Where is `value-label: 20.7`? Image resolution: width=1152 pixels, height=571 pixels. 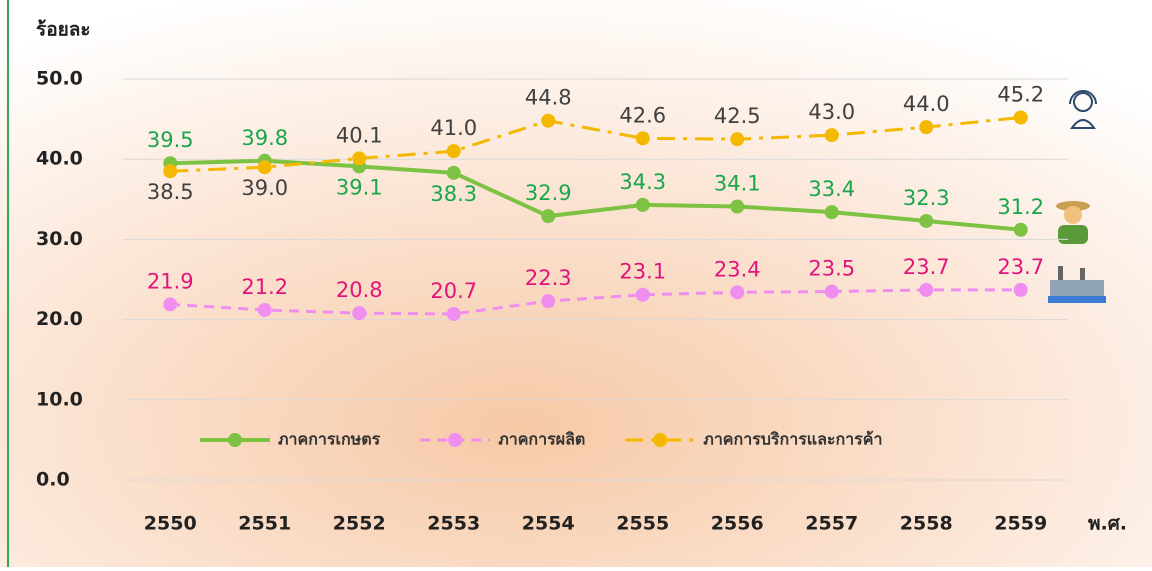
value-label: 20.7 is located at coordinates (453, 291).